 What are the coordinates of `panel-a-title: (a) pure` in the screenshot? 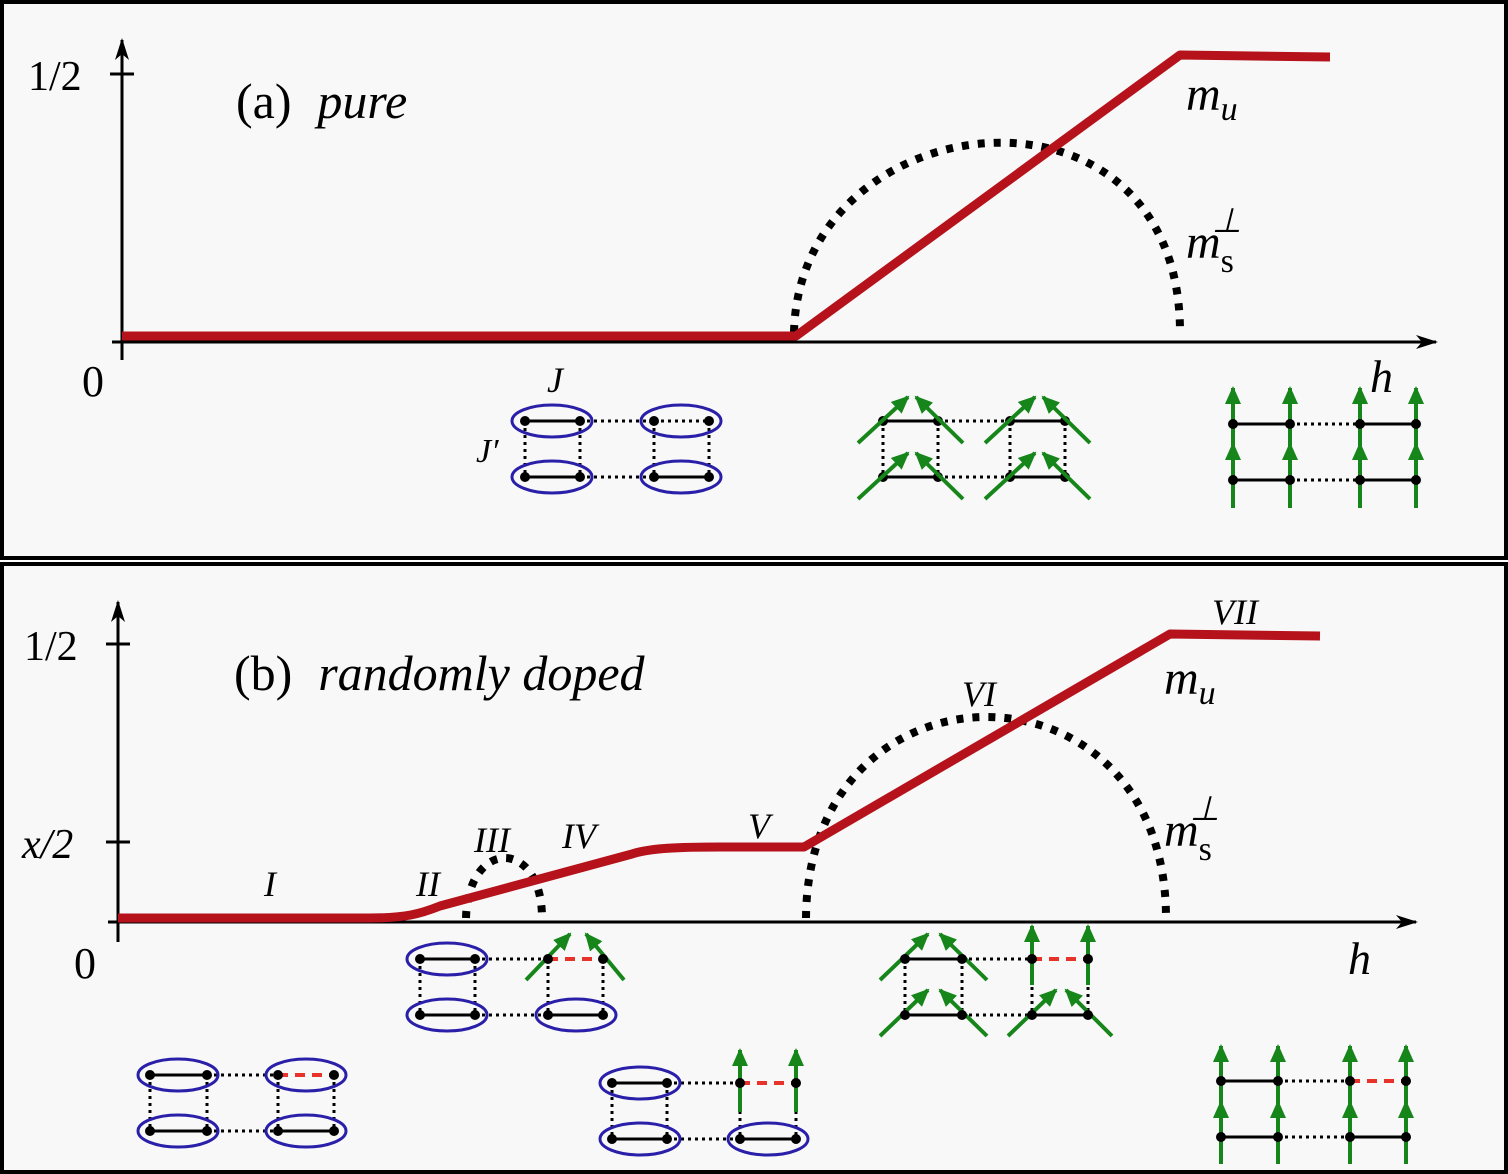 It's located at (321, 101).